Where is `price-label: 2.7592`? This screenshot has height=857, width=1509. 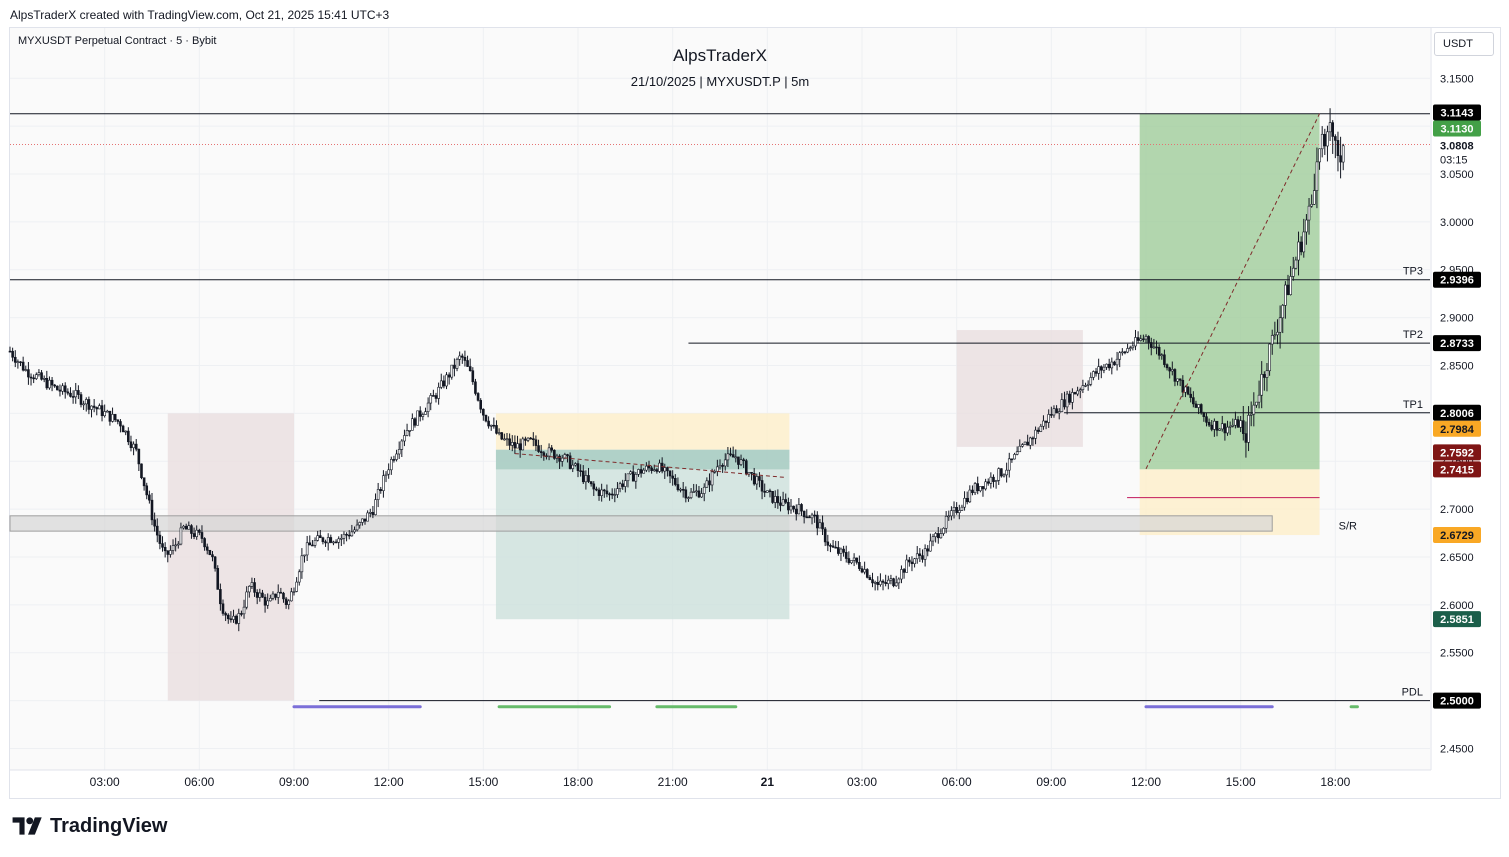 price-label: 2.7592 is located at coordinates (1457, 453).